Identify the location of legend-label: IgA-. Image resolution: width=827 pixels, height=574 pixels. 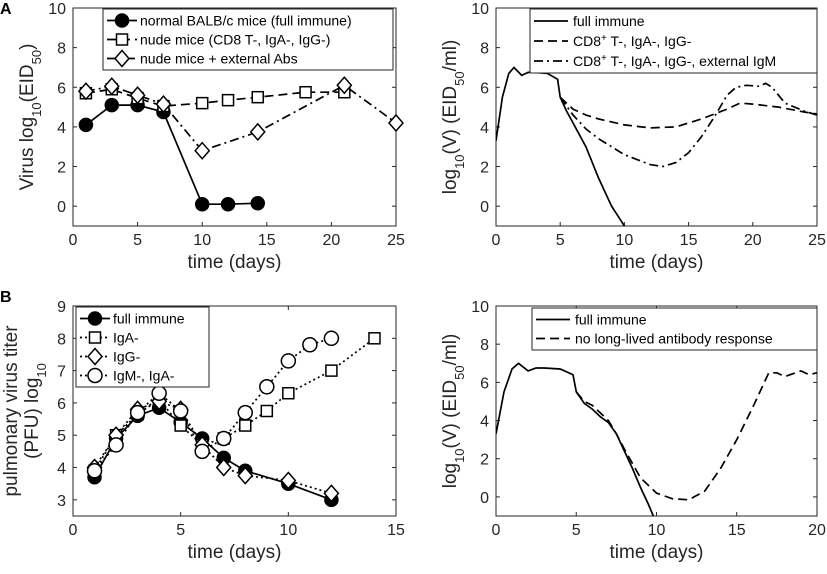
(126, 338).